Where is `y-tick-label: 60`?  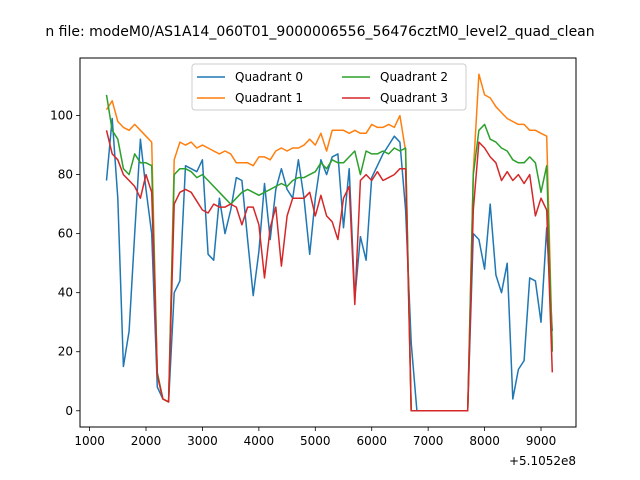
y-tick-label: 60 is located at coordinates (65, 234).